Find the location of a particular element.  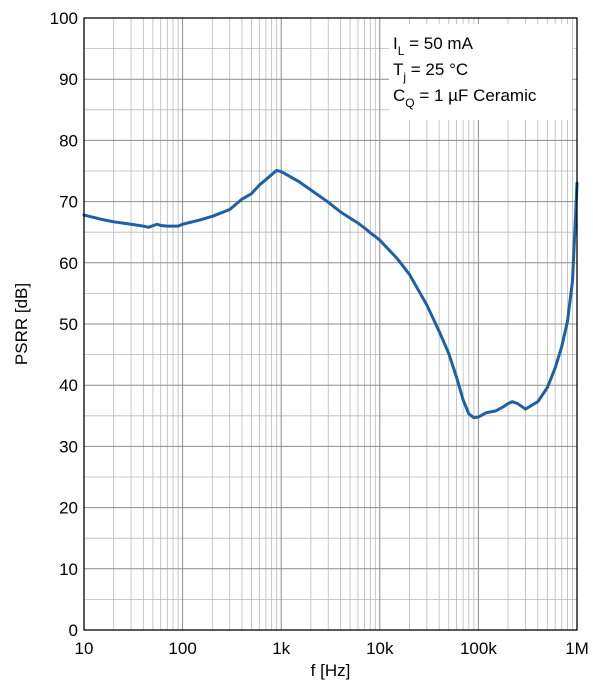

annotation-line: CQ = 1 µF Ceramic is located at coordinates (465, 98).